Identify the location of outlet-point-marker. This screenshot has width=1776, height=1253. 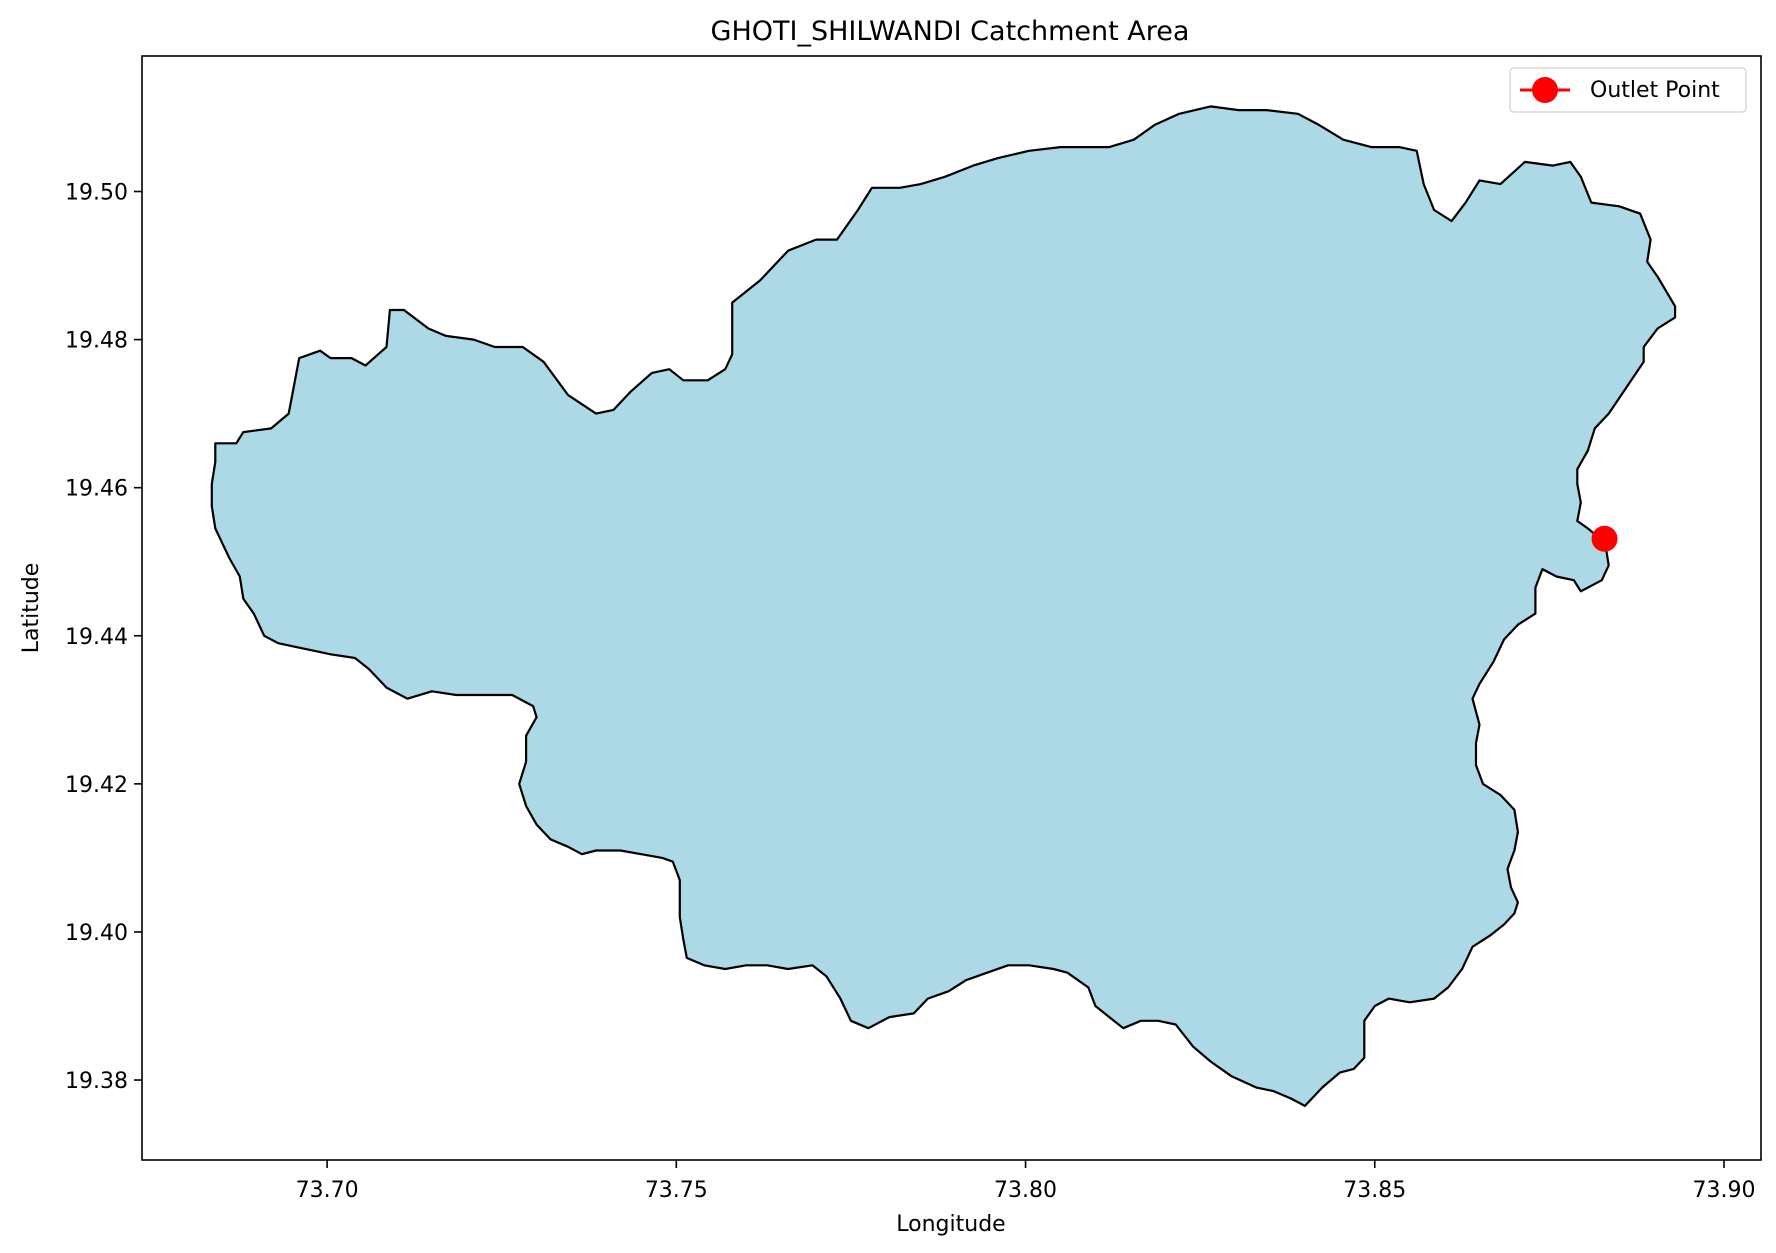
(1604, 538).